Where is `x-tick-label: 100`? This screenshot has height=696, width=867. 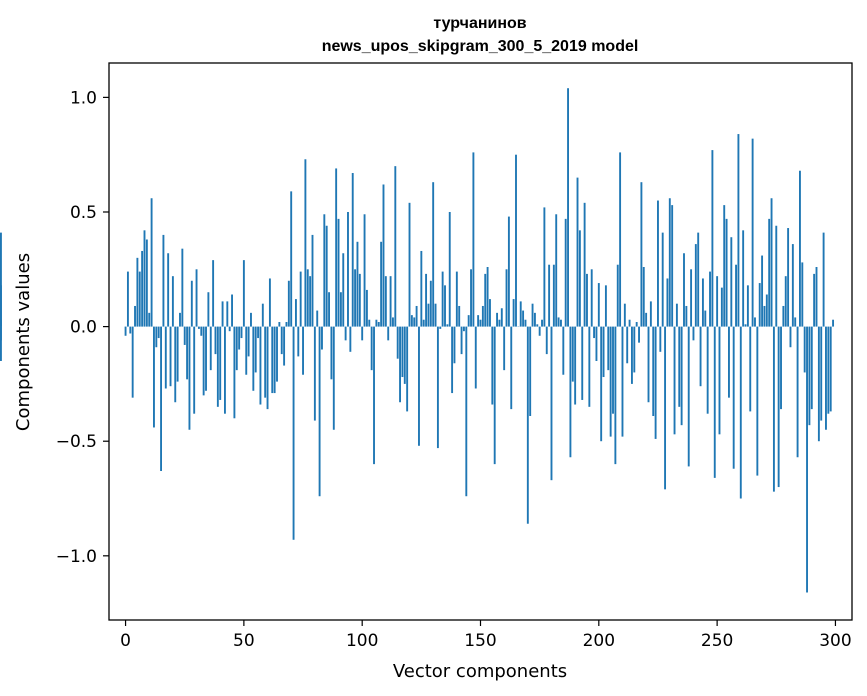
x-tick-label: 100 is located at coordinates (362, 641).